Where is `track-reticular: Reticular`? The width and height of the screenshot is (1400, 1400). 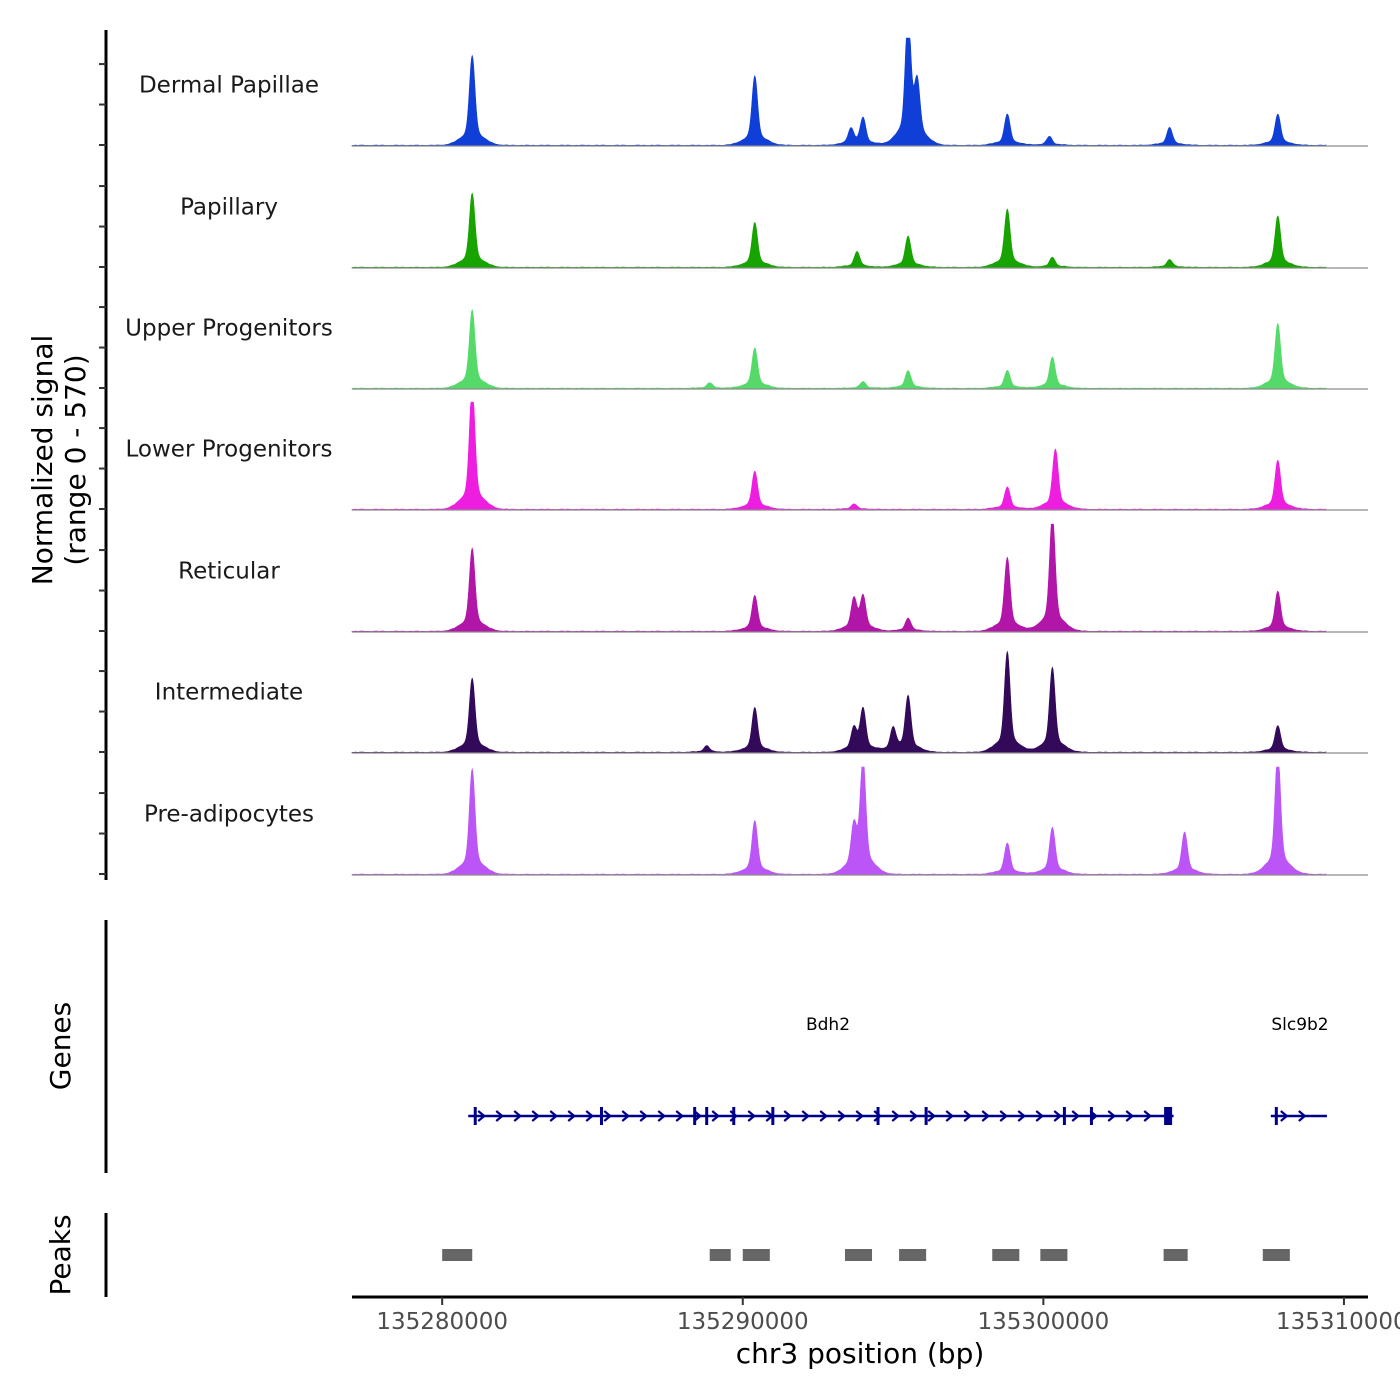 track-reticular: Reticular is located at coordinates (773, 578).